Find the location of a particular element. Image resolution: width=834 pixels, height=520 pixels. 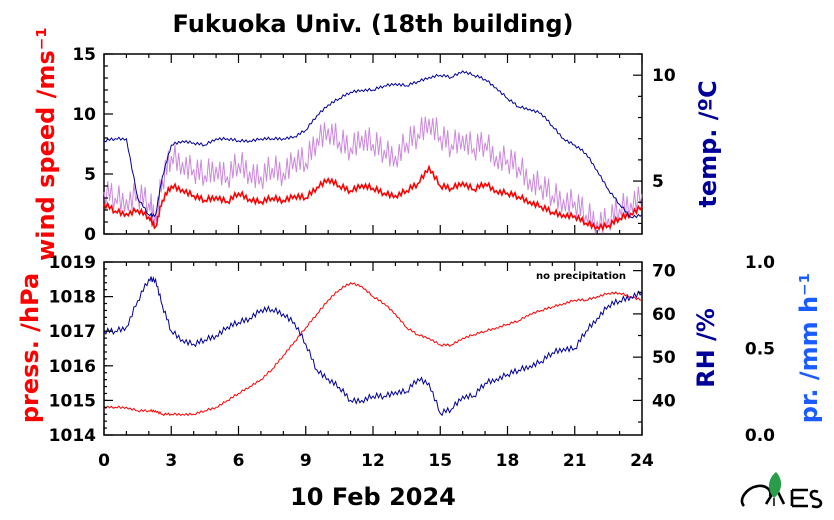

x-tick-label: 21 is located at coordinates (575, 461).